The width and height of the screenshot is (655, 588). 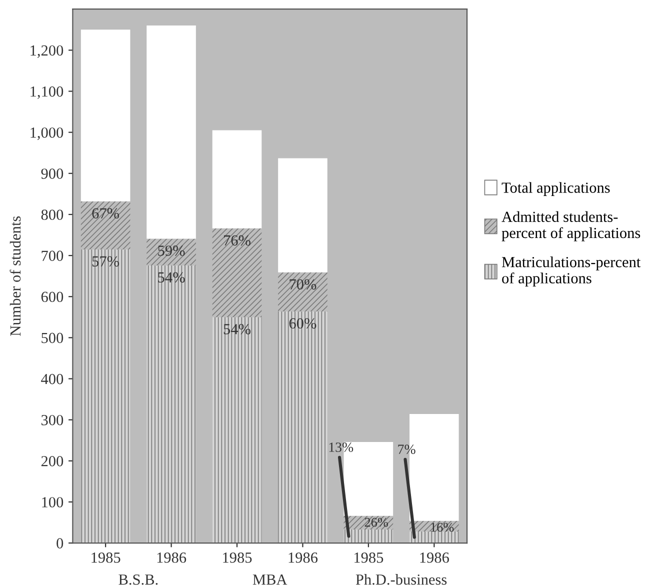 I want to click on y-tick-label: 1,000, so click(x=47, y=133).